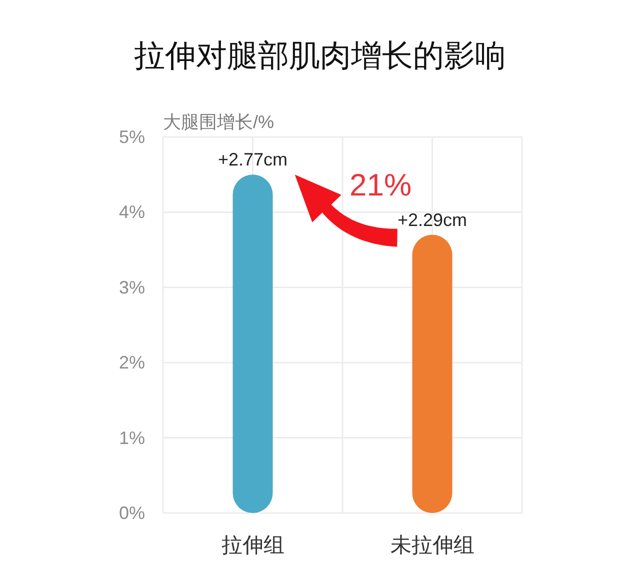 The width and height of the screenshot is (640, 572). What do you see at coordinates (380, 185) in the screenshot?
I see `annotation: 21%` at bounding box center [380, 185].